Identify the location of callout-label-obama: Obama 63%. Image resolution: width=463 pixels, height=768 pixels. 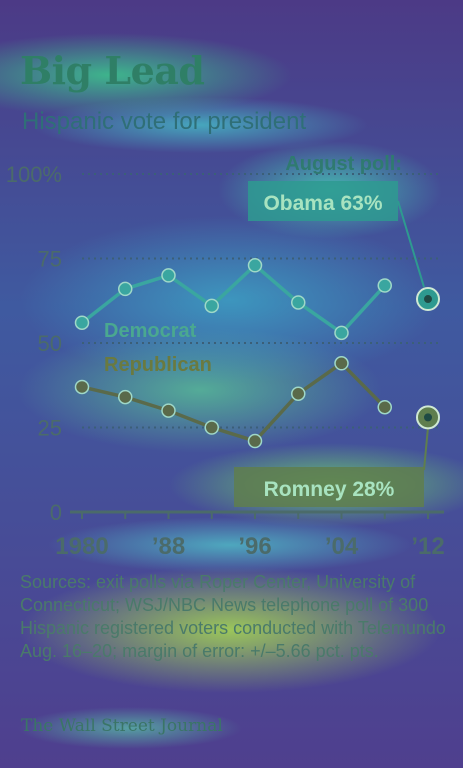
(322, 203).